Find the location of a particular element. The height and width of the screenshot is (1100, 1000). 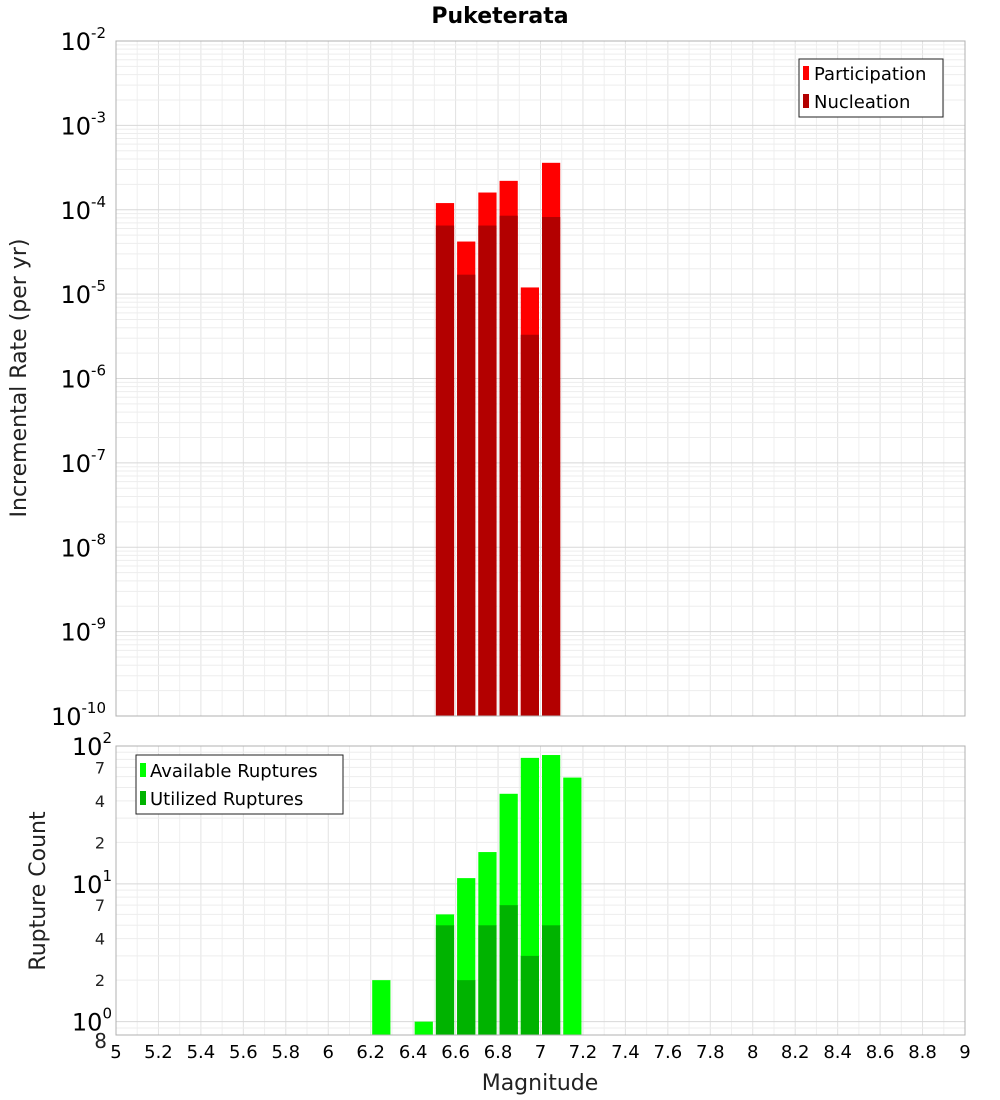

y-tick-label: 10¹ is located at coordinates (92, 883).